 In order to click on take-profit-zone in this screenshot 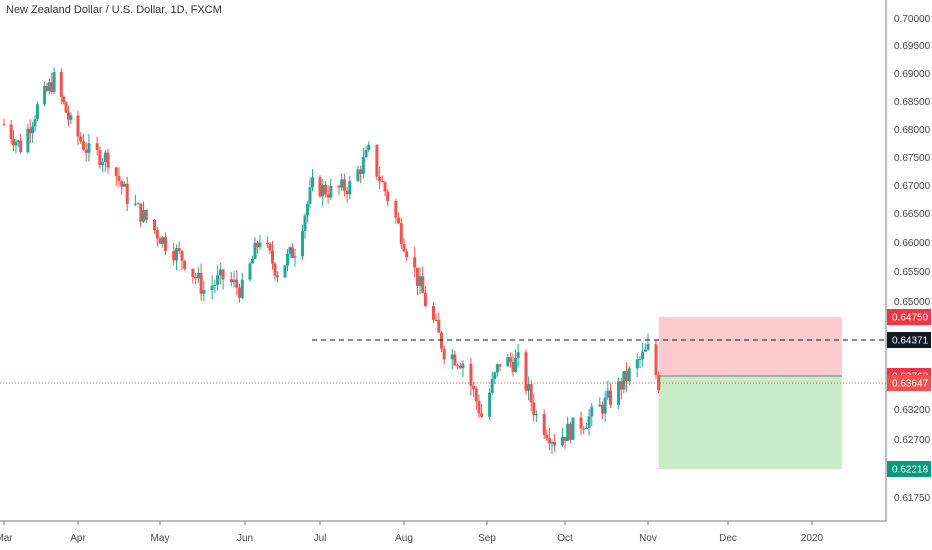, I will do `click(750, 422)`.